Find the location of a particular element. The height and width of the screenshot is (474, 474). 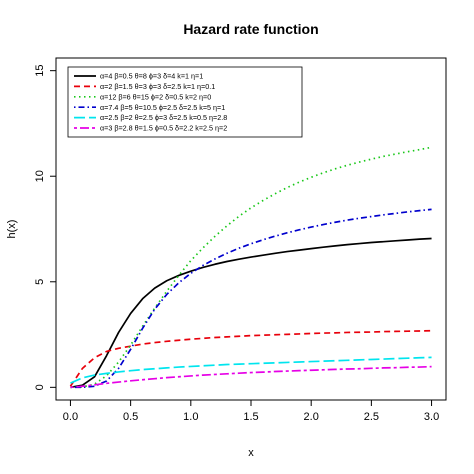

legend-box is located at coordinates (185, 102).